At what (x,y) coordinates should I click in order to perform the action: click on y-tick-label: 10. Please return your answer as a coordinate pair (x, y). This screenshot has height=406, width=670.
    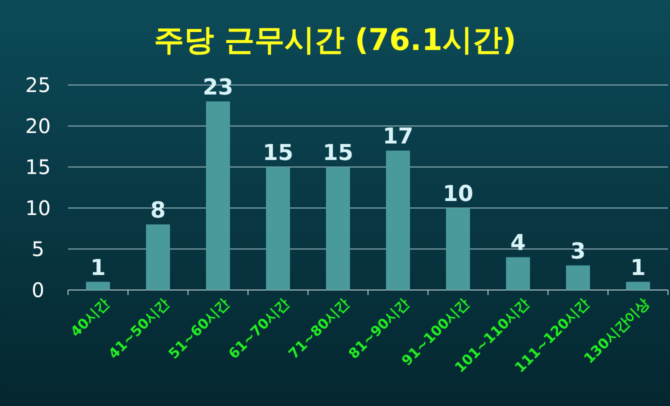
    Looking at the image, I should click on (38, 208).